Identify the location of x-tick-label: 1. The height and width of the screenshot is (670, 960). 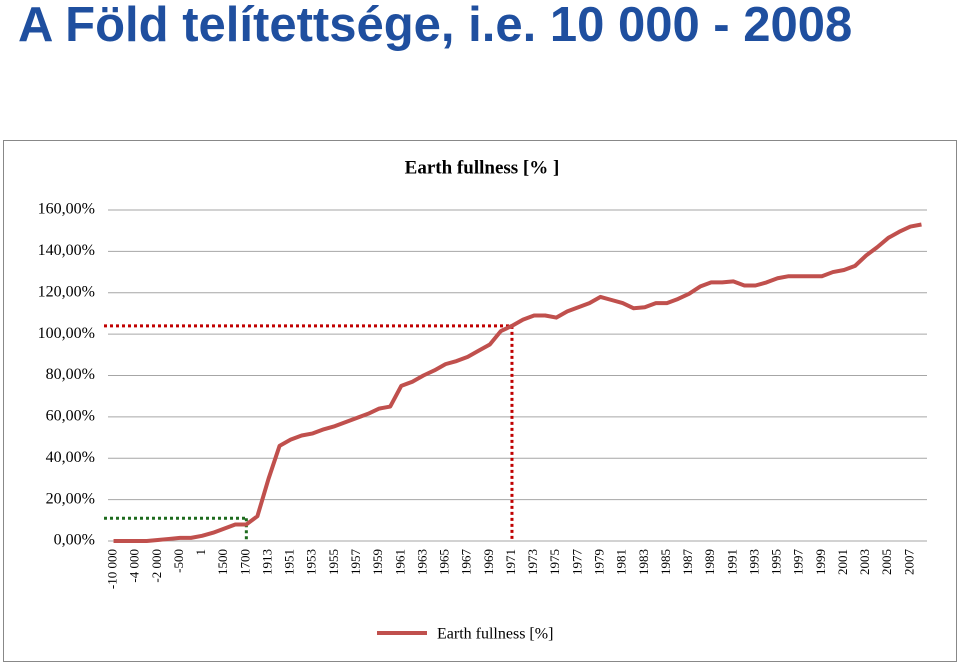
(200, 552).